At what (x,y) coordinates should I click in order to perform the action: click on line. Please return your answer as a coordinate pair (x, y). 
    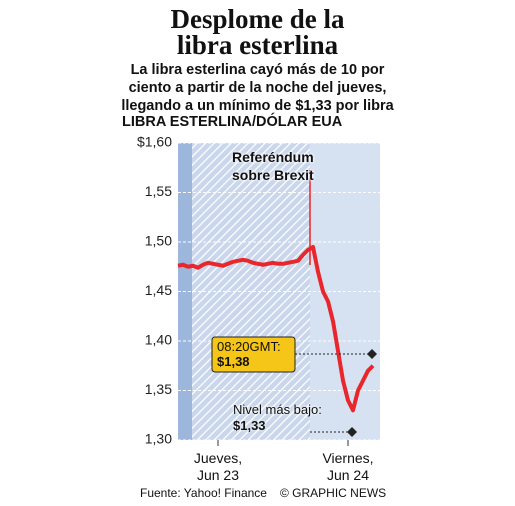
    Looking at the image, I should click on (276, 328).